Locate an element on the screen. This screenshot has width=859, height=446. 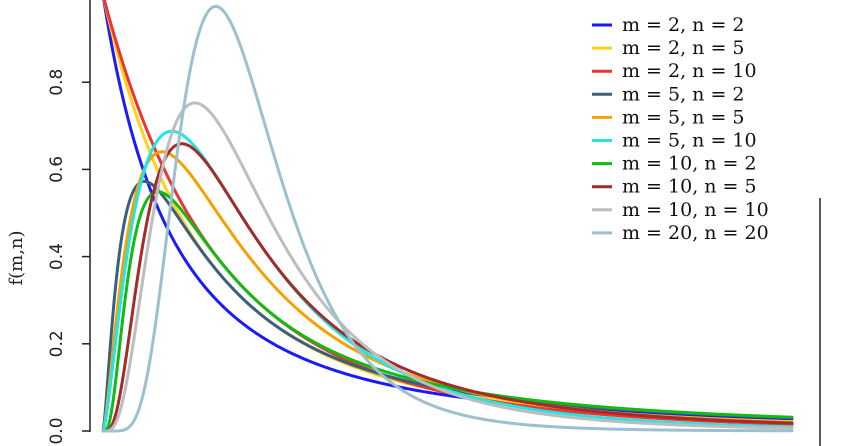
legend-box is located at coordinates (702, 102).